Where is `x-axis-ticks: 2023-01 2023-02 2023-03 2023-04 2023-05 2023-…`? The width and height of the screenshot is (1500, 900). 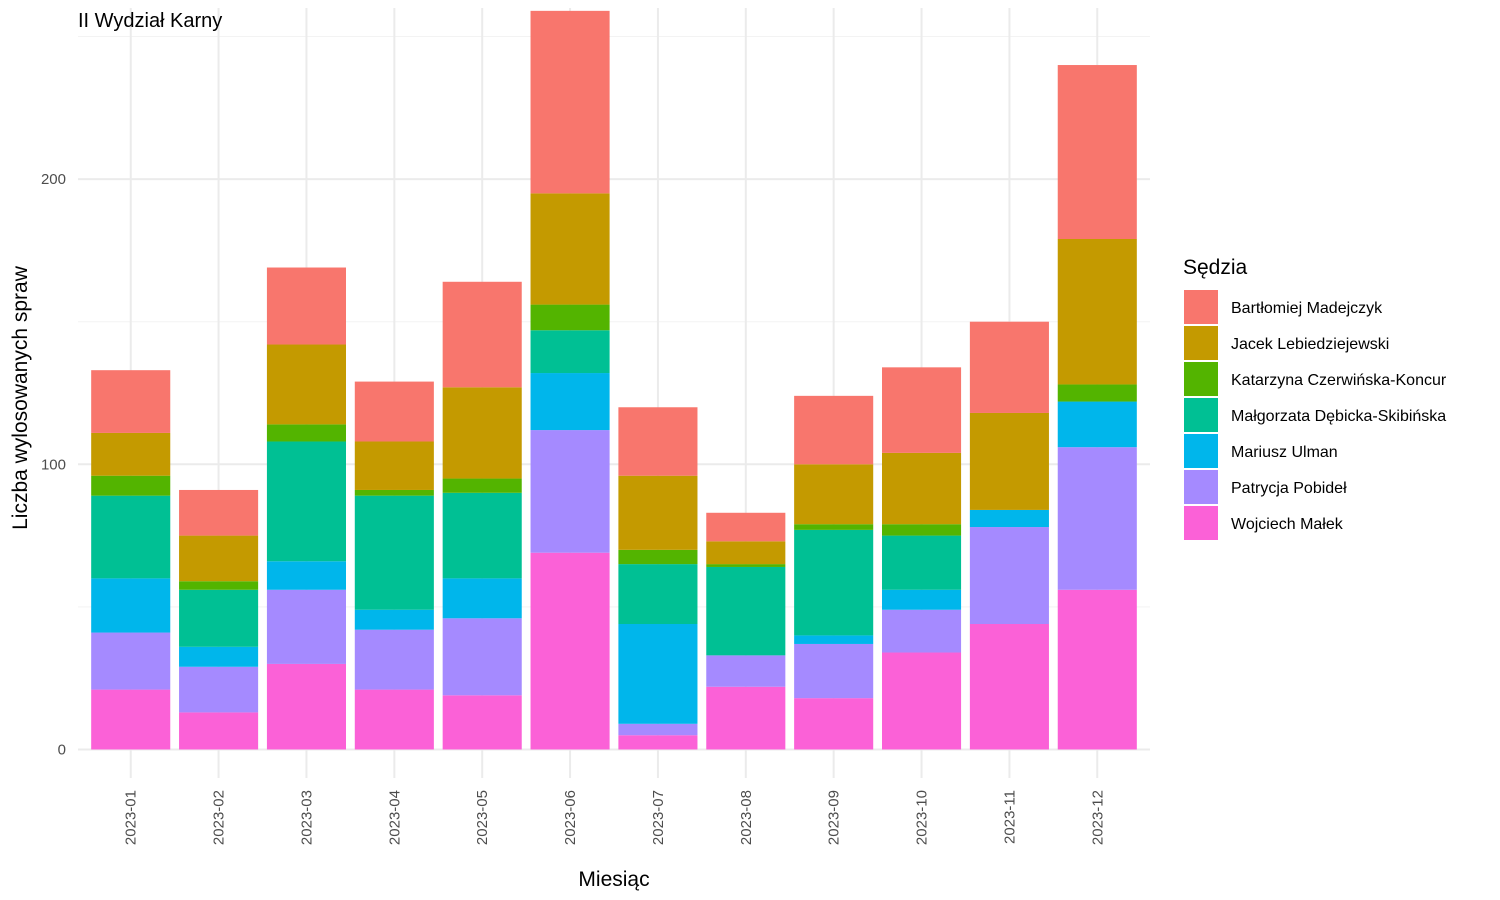
x-axis-ticks: 2023-01 2023-02 2023-03 2023-04 2023-05 2023-… is located at coordinates (615, 817).